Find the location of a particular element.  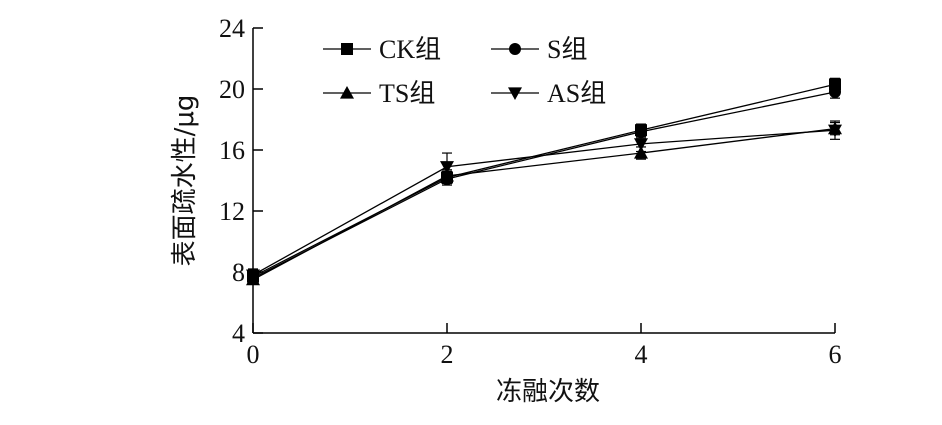

x-tick-label: 4 is located at coordinates (641, 354).